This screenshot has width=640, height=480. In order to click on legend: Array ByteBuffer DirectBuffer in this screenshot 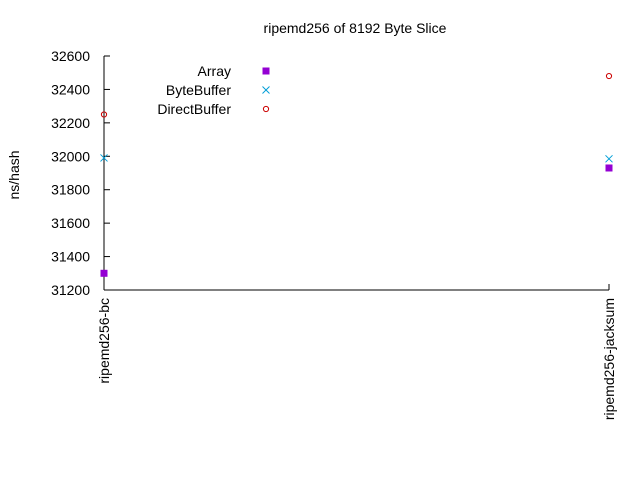, I will do `click(213, 90)`.